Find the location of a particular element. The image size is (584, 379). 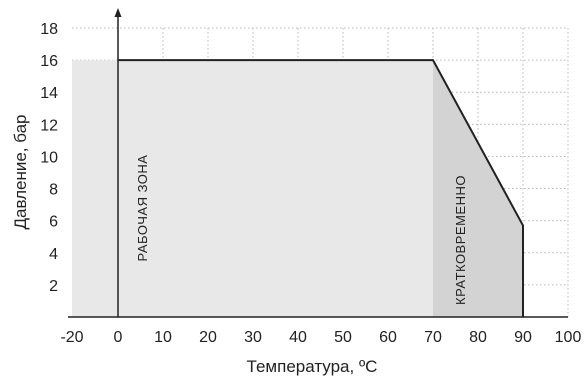

y-axis-title: Давление, бар is located at coordinates (20, 171).